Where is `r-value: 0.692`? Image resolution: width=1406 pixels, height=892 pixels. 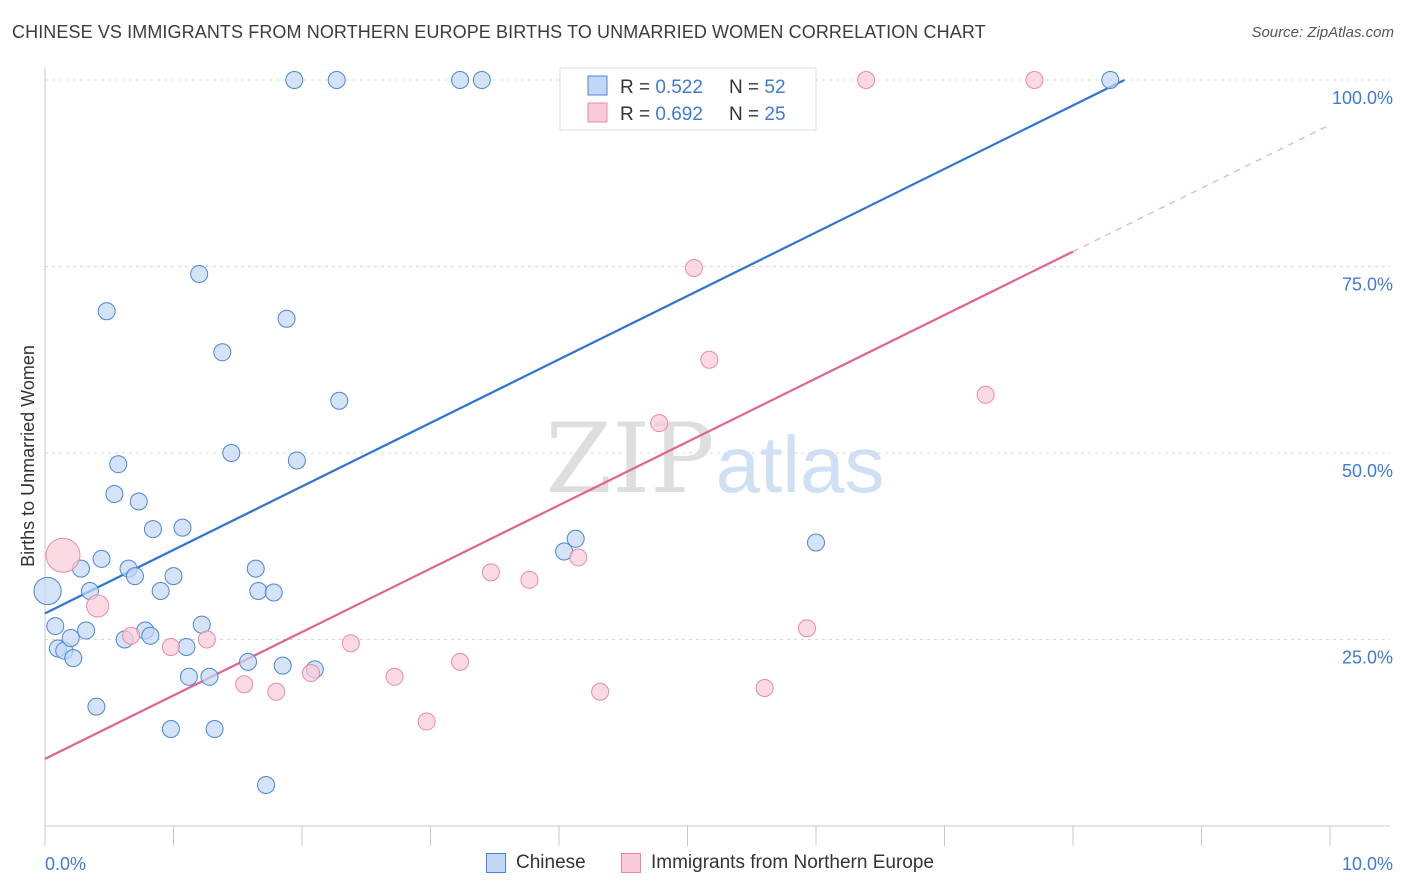
r-value: 0.692 is located at coordinates (679, 114).